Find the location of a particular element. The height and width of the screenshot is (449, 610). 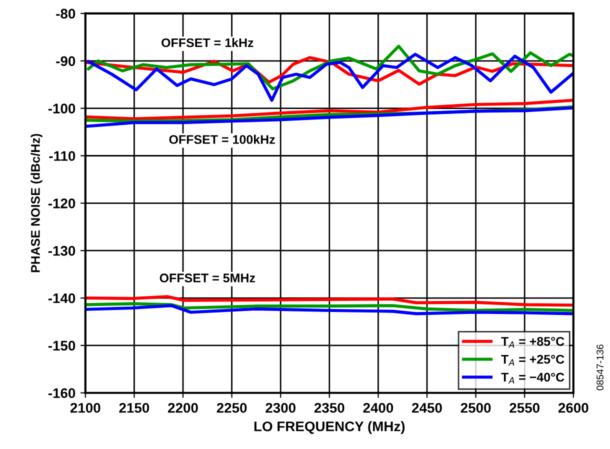

annotation: OFFSET = 100kHz is located at coordinates (222, 139).